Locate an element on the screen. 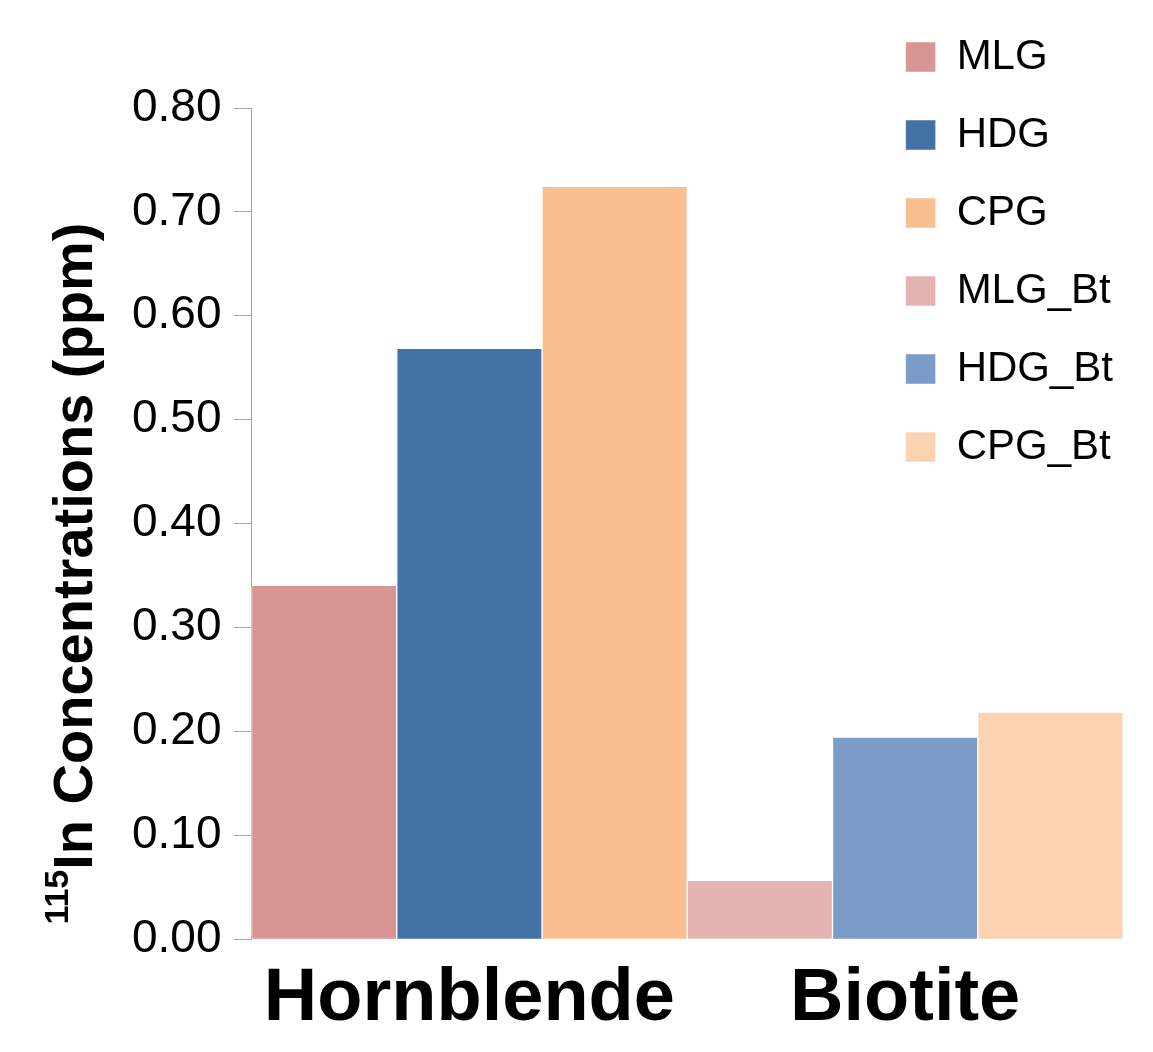  y-tick-label: 0.50 is located at coordinates (177, 416).